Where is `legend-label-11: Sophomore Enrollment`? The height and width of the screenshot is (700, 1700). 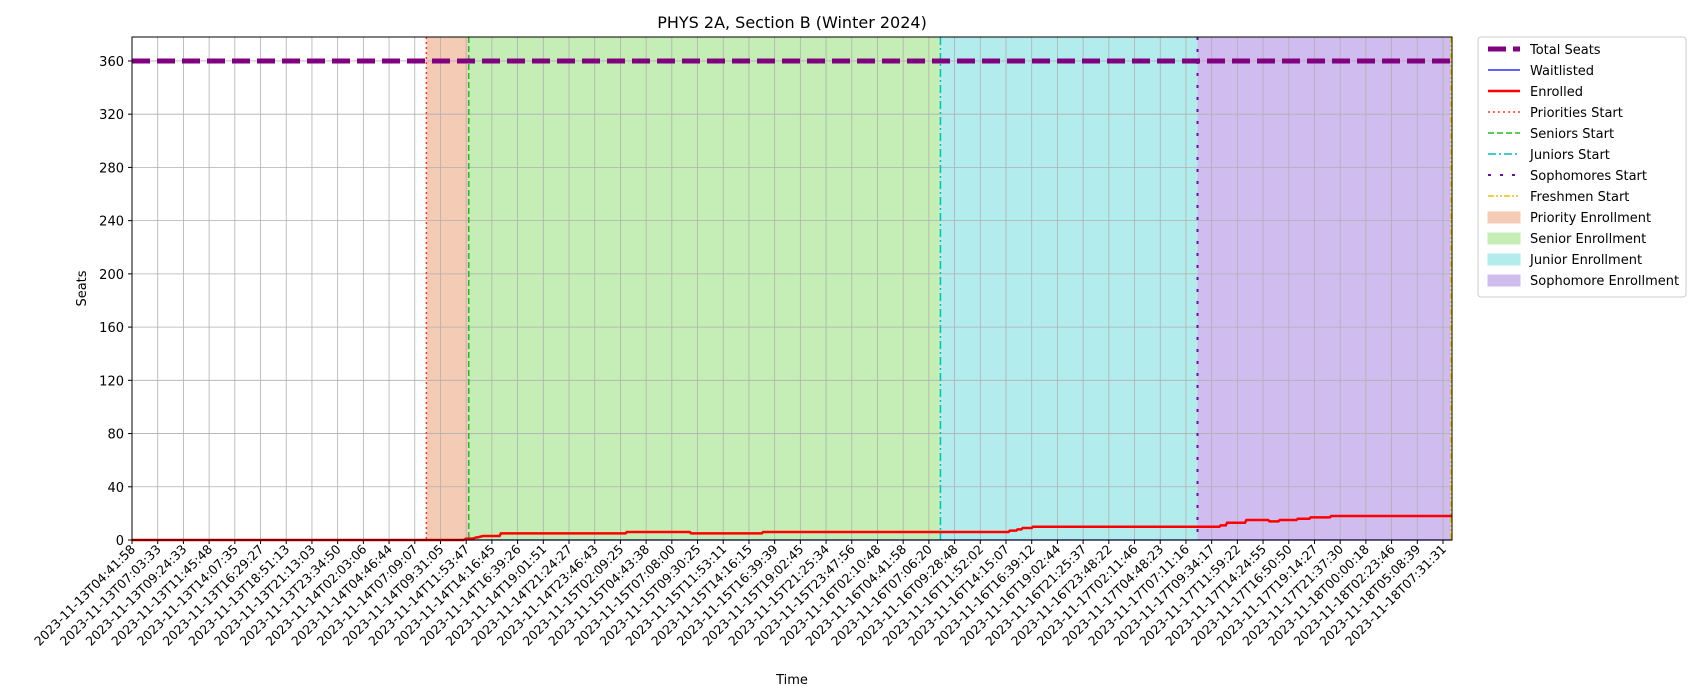
legend-label-11: Sophomore Enrollment is located at coordinates (1604, 281).